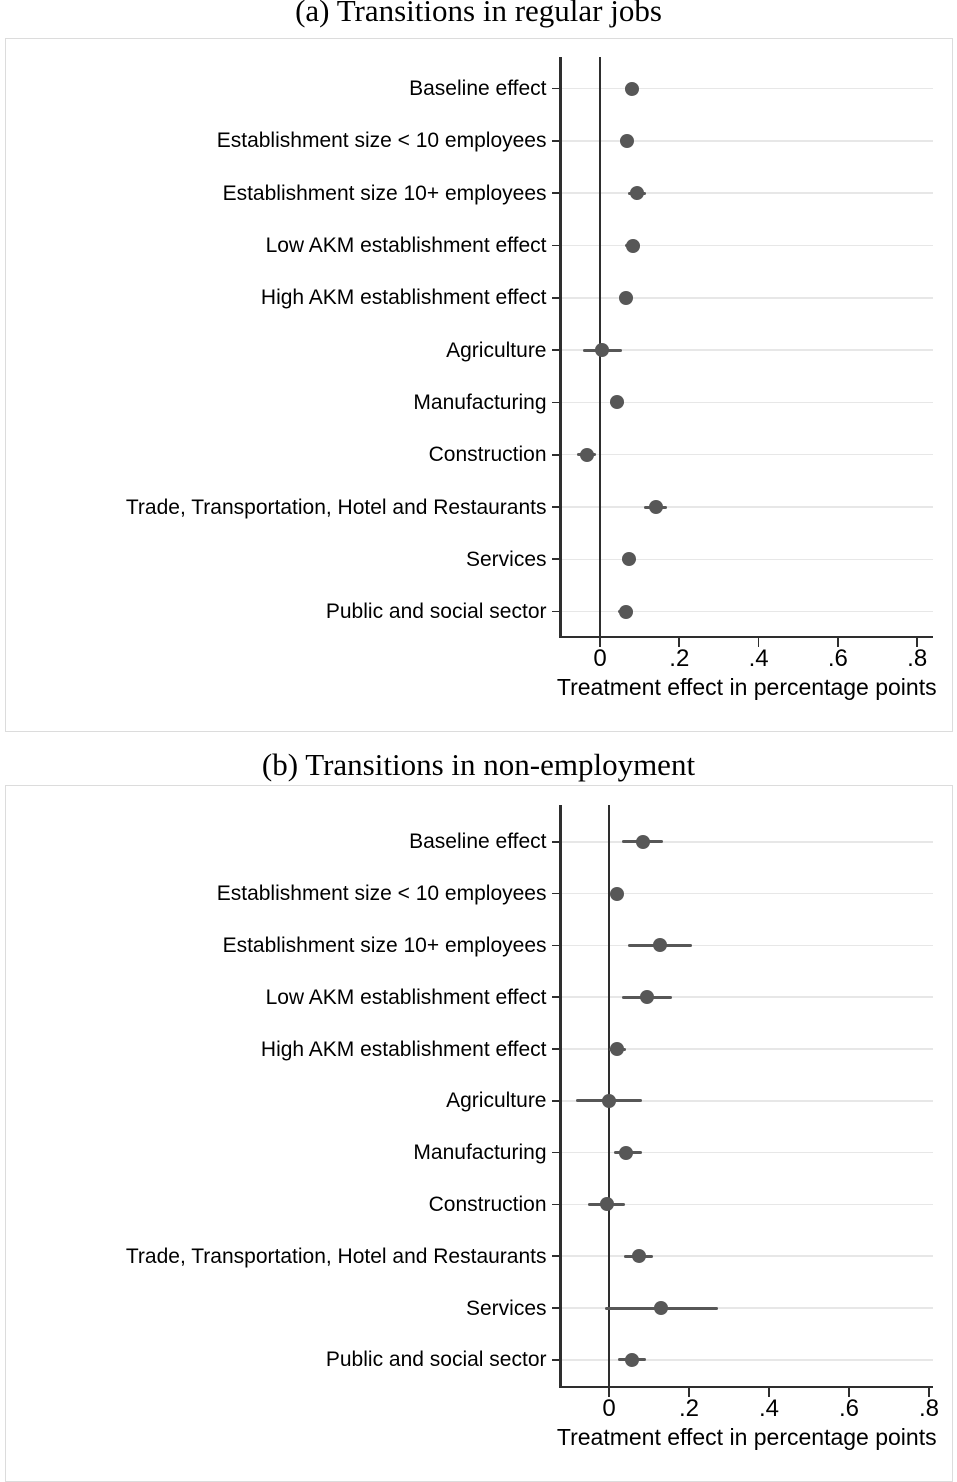  Describe the element at coordinates (768, 1408) in the screenshot. I see `x-tick-label: .4` at that location.